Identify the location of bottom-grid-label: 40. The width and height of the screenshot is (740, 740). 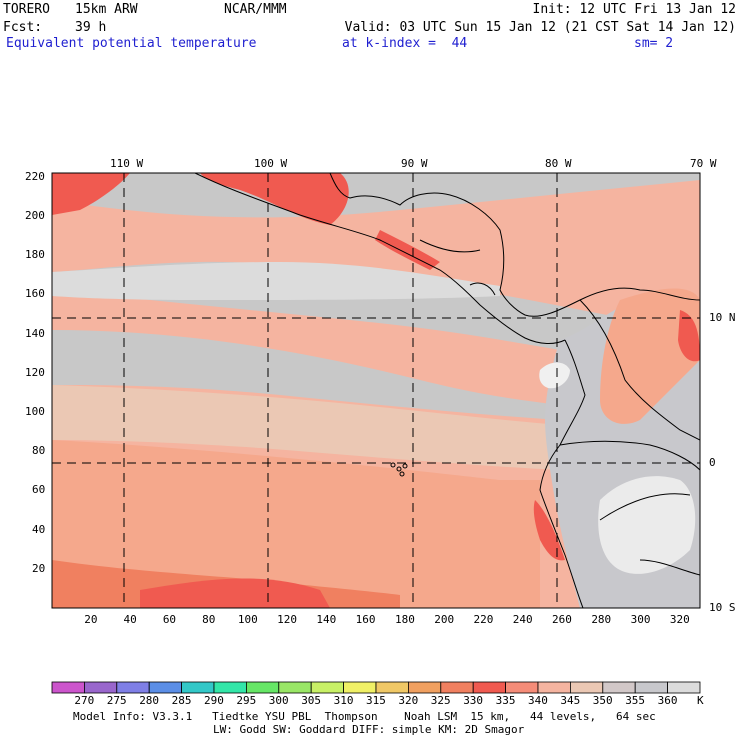
(130, 619).